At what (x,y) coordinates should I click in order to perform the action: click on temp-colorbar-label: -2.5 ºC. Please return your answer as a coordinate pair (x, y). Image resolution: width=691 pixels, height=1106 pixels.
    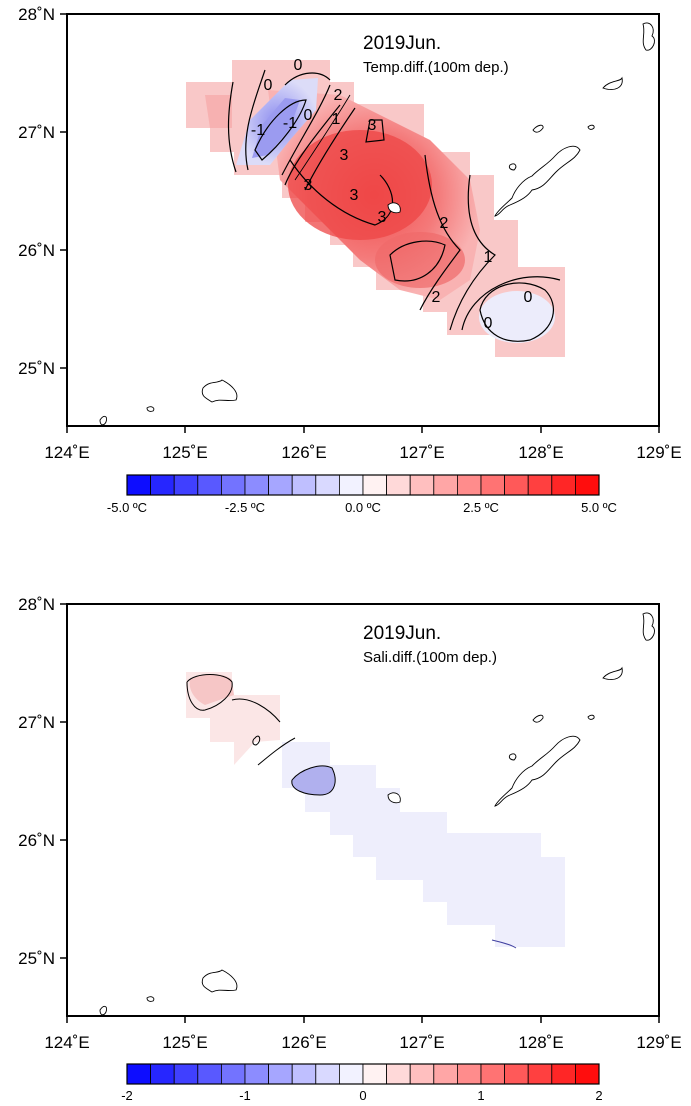
    Looking at the image, I should click on (245, 507).